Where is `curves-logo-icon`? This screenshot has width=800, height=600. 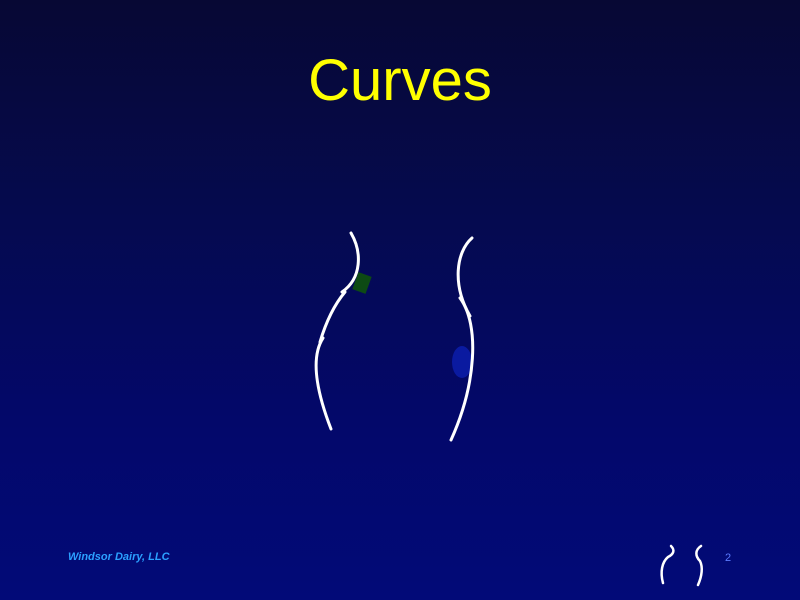
curves-logo-icon is located at coordinates (681, 565).